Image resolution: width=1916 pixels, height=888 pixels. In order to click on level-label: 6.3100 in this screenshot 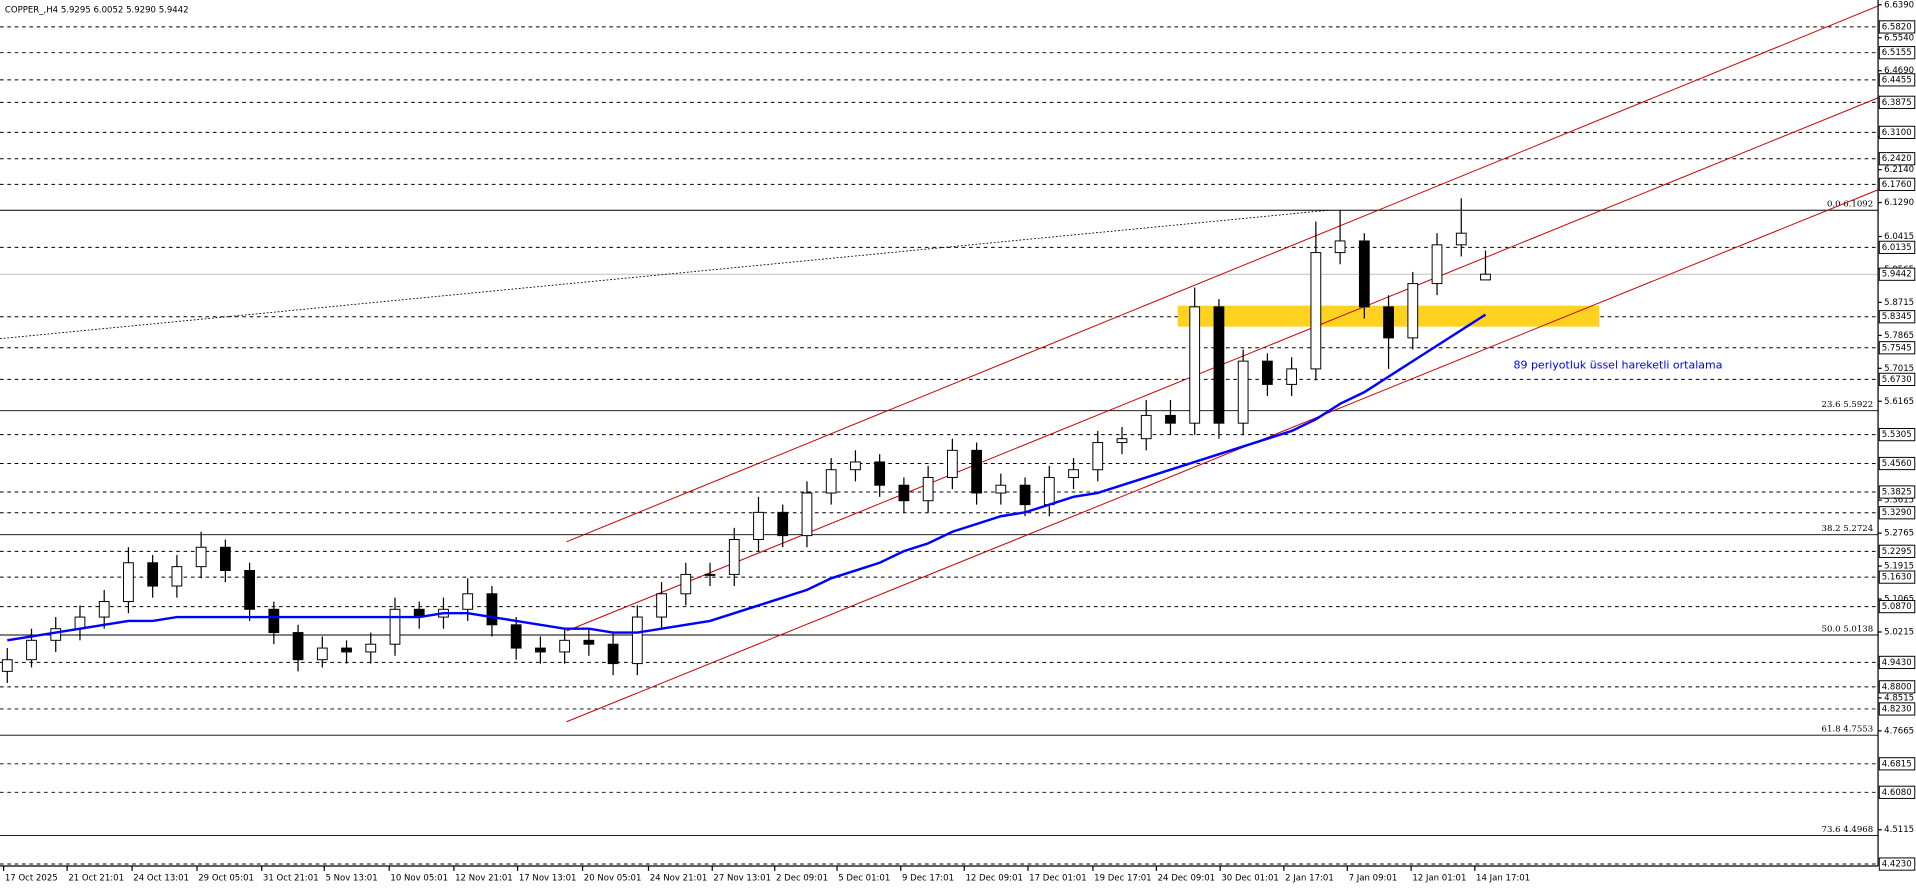, I will do `click(1897, 133)`.